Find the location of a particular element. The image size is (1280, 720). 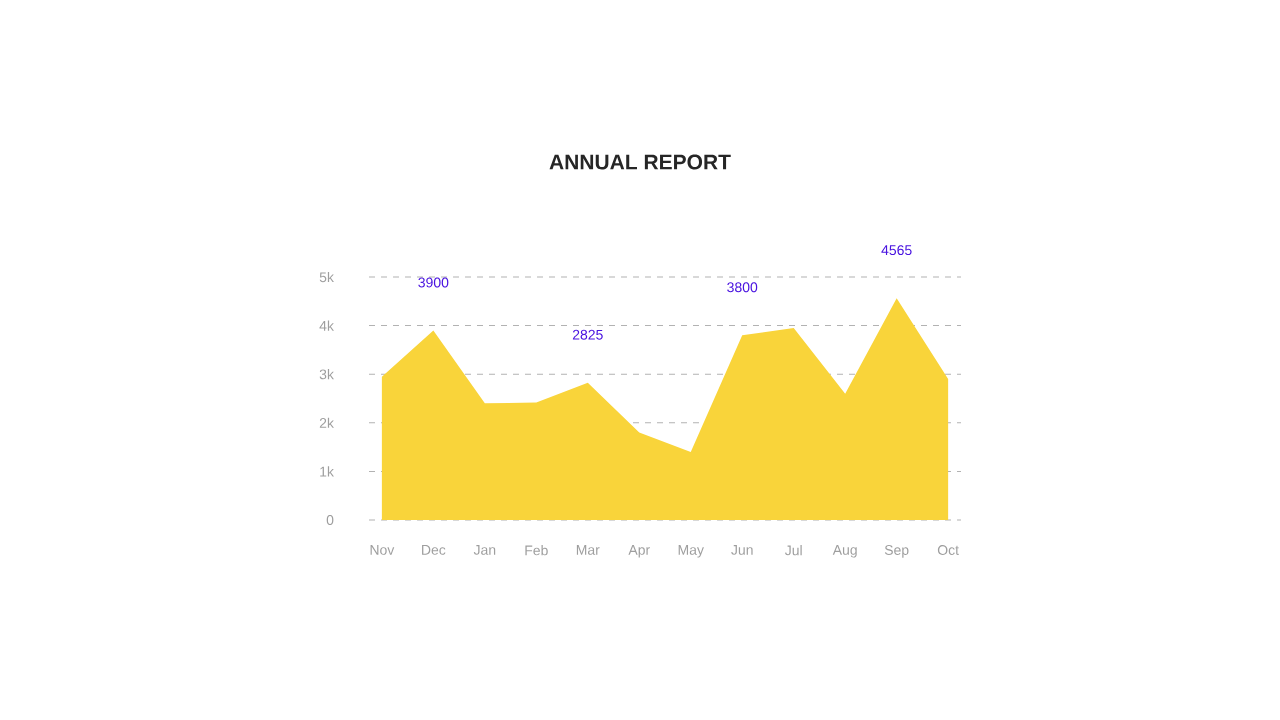

y-tick-label: 1k is located at coordinates (327, 471).